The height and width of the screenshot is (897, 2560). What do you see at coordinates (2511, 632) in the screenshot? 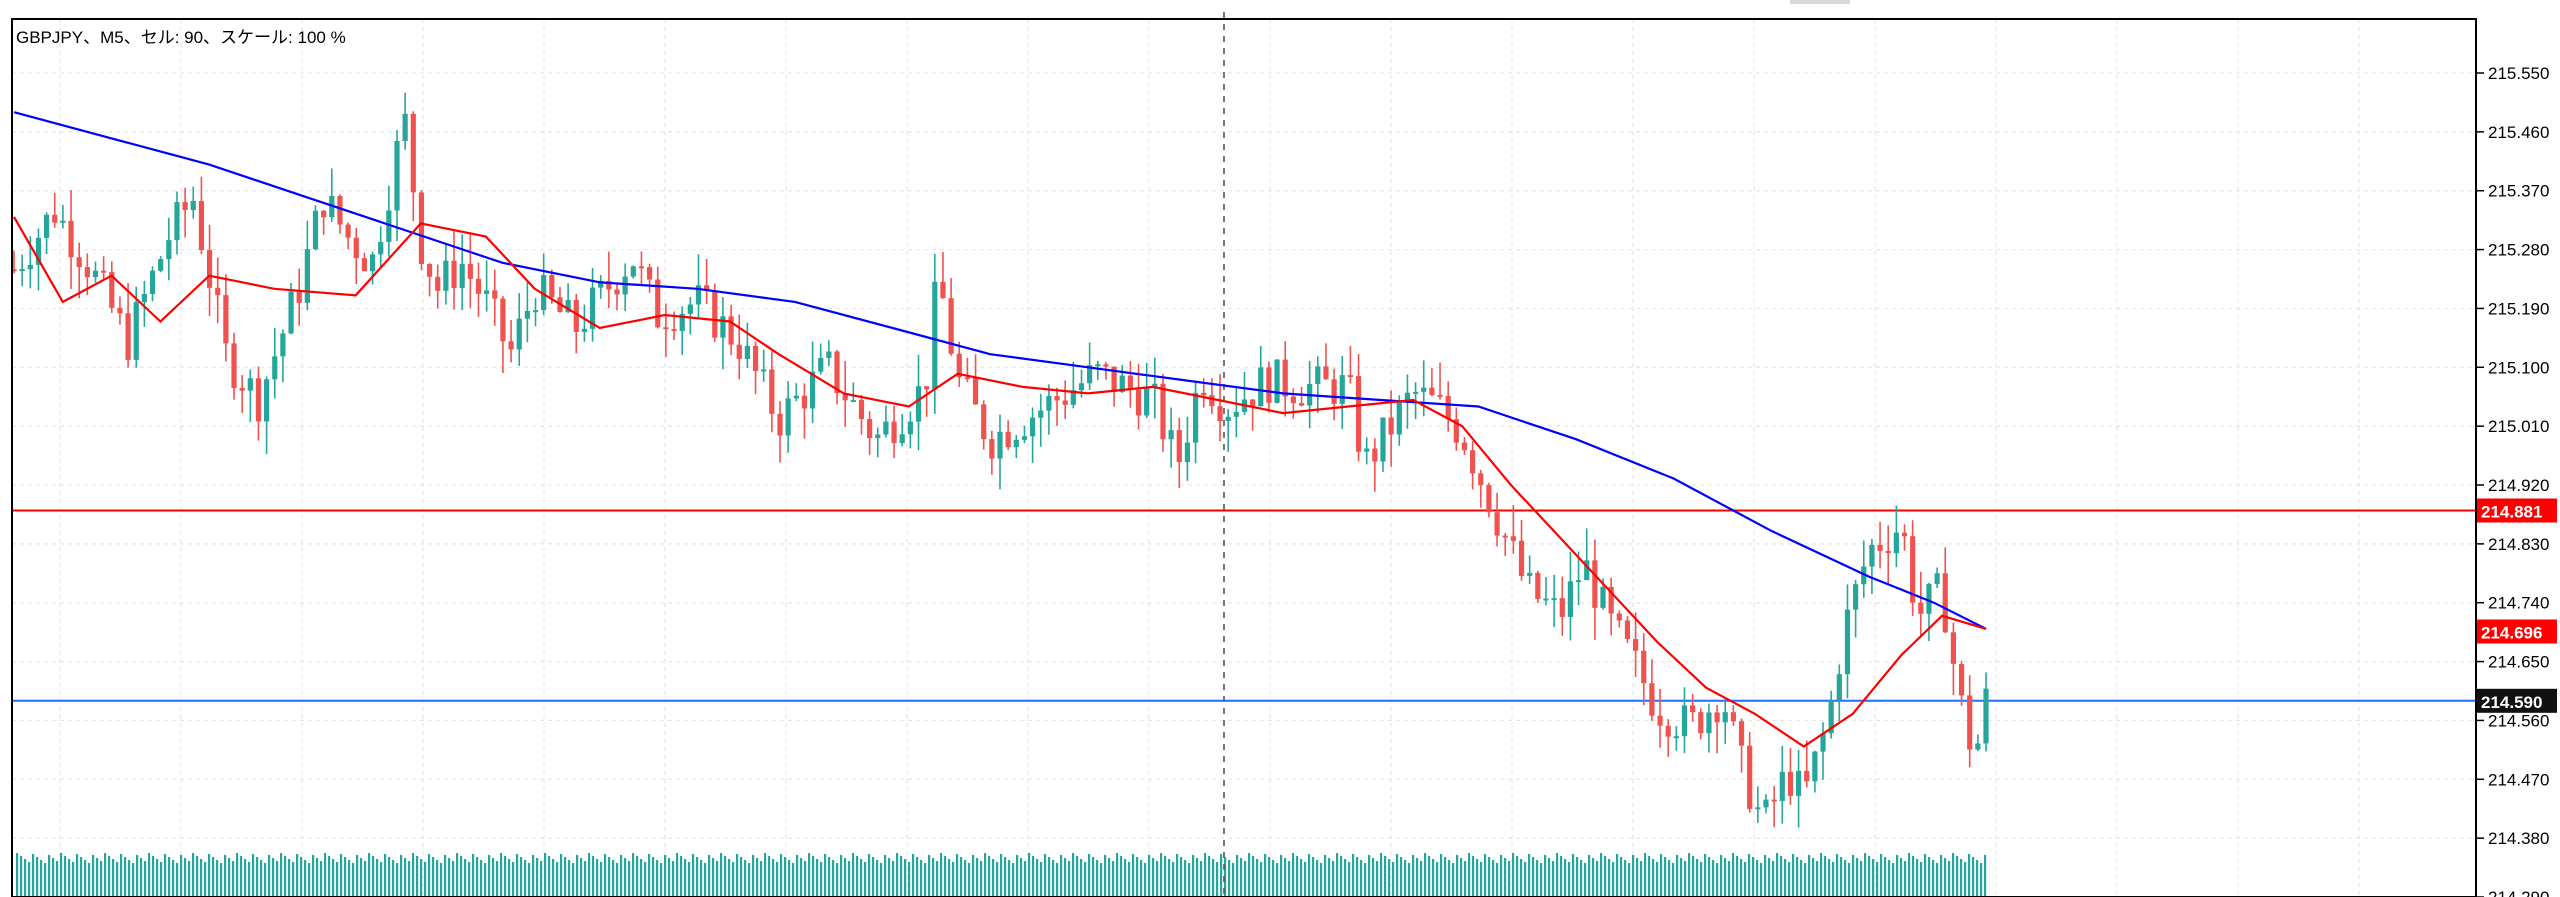
I see `ma-slow-level-label: 214.696` at bounding box center [2511, 632].